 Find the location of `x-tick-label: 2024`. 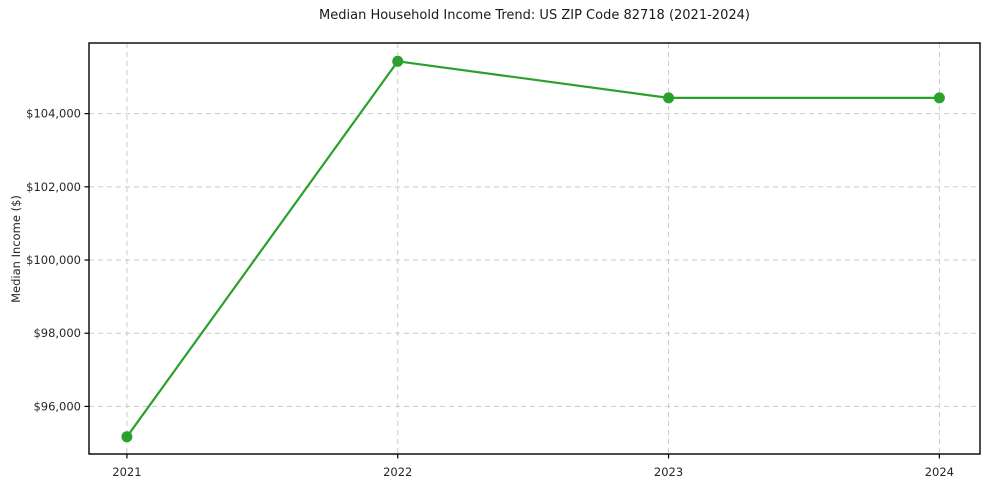

x-tick-label: 2024 is located at coordinates (939, 472).